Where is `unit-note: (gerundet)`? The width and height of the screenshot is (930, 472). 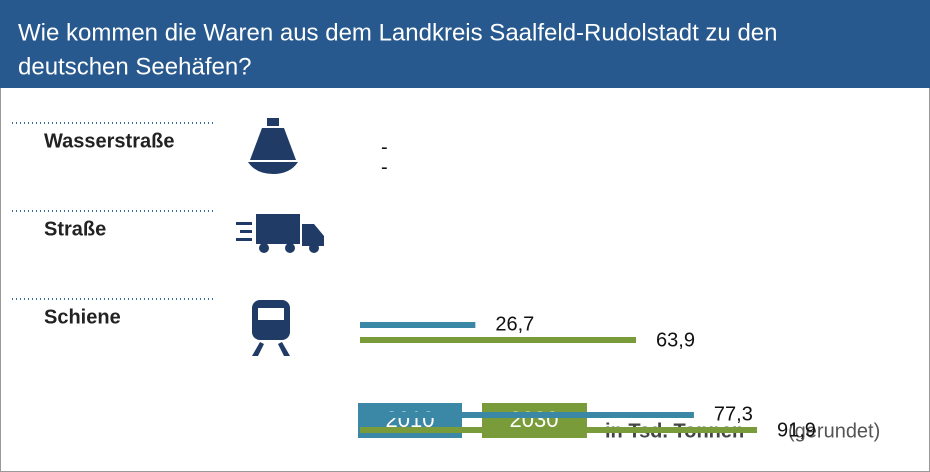 unit-note: (gerundet) is located at coordinates (834, 431).